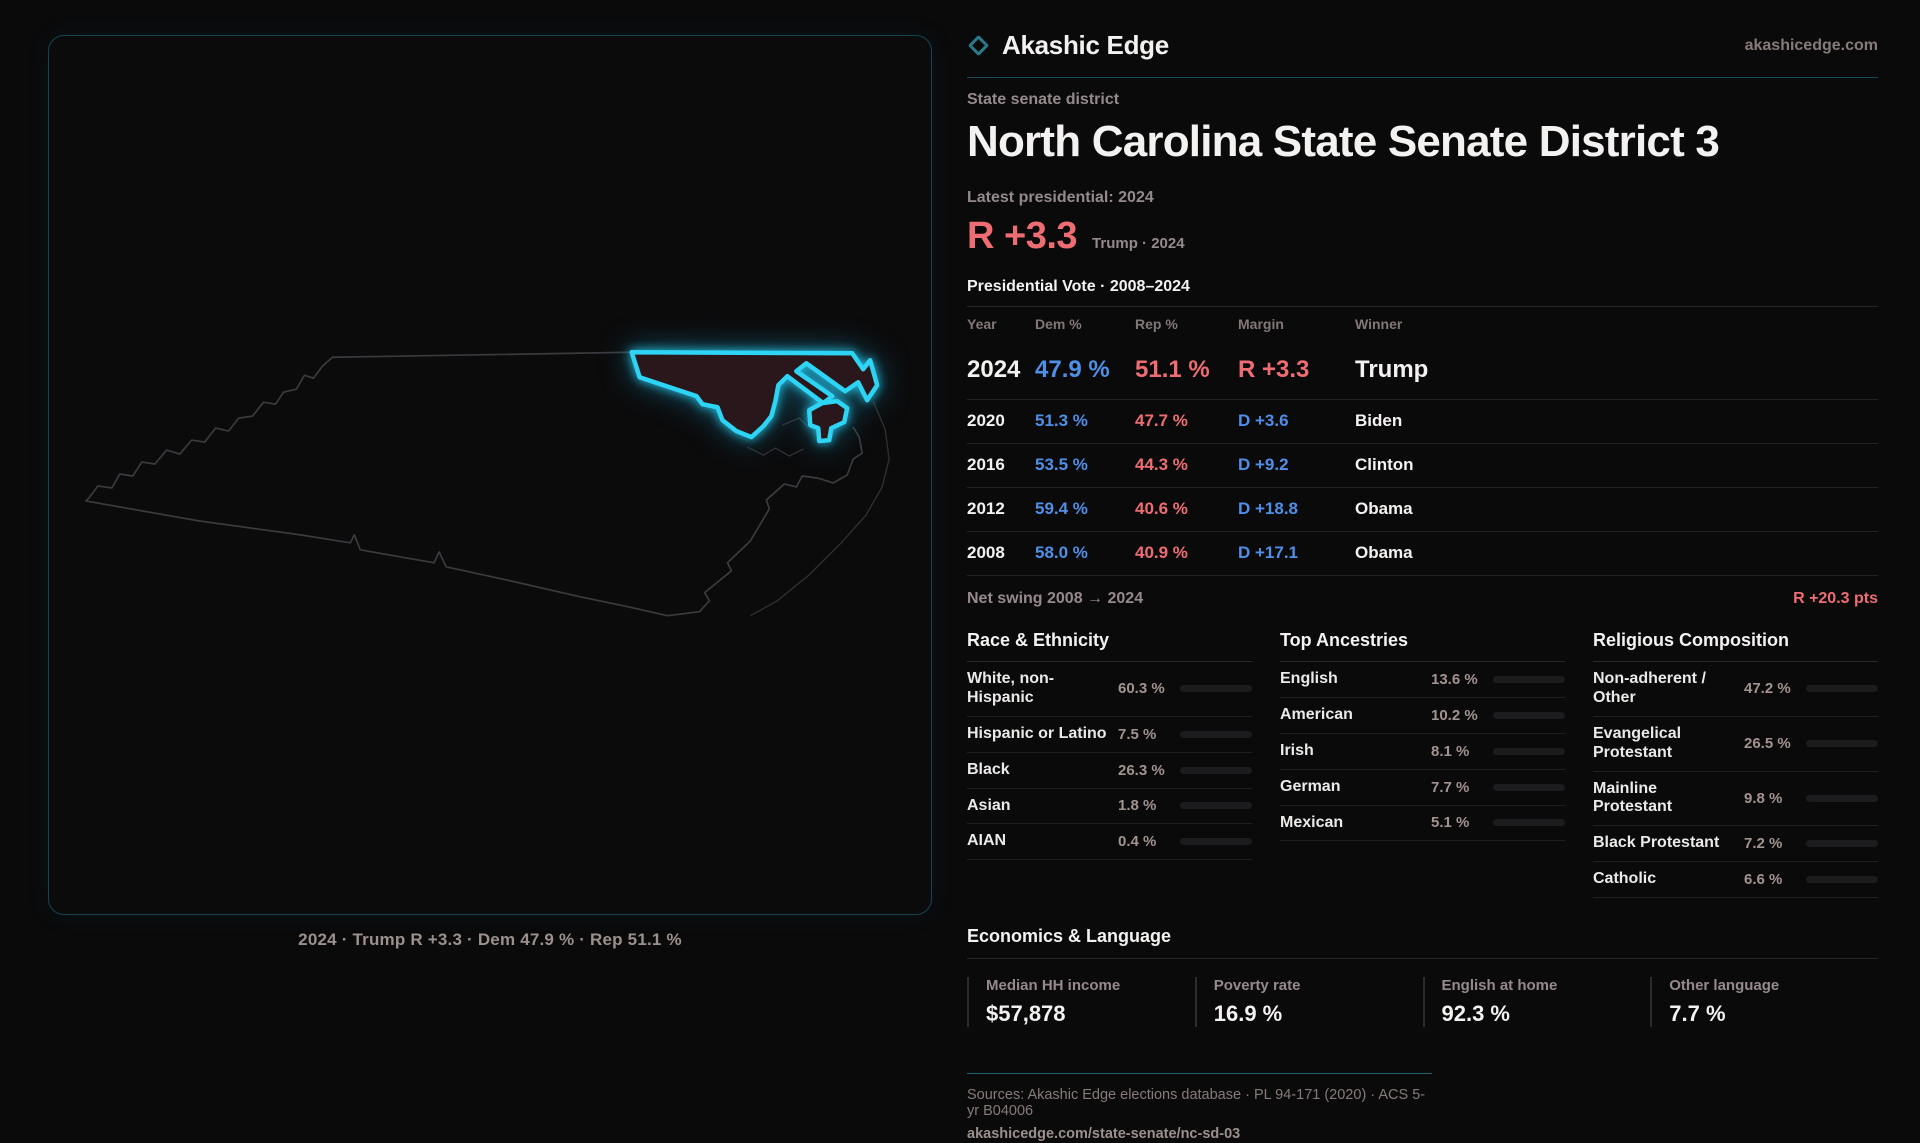  I want to click on cell-rep: 40.9 %, so click(1161, 552).